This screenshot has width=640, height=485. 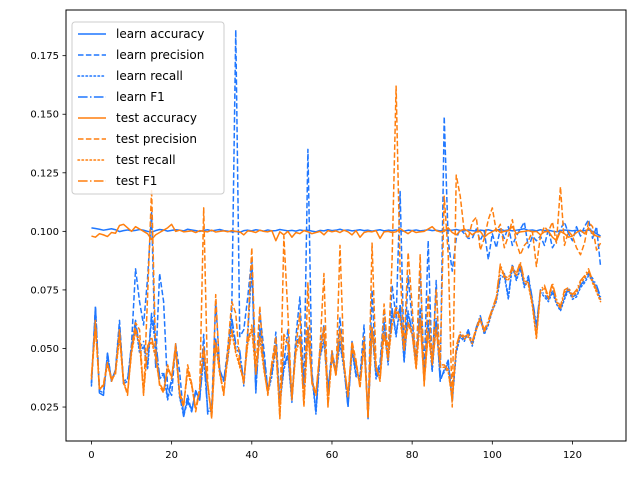 I want to click on legend-box, so click(x=148, y=108).